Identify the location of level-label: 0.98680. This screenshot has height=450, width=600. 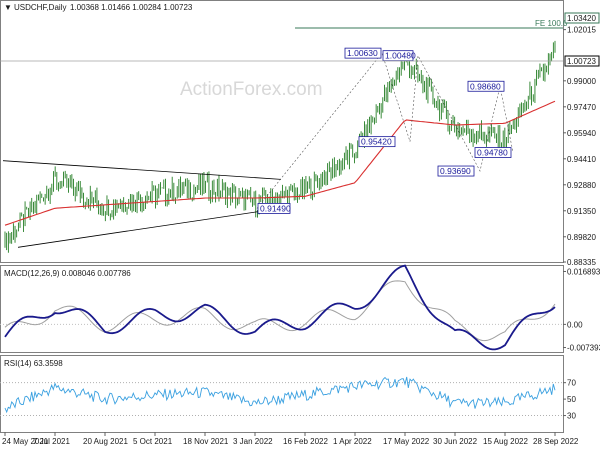
(485, 86).